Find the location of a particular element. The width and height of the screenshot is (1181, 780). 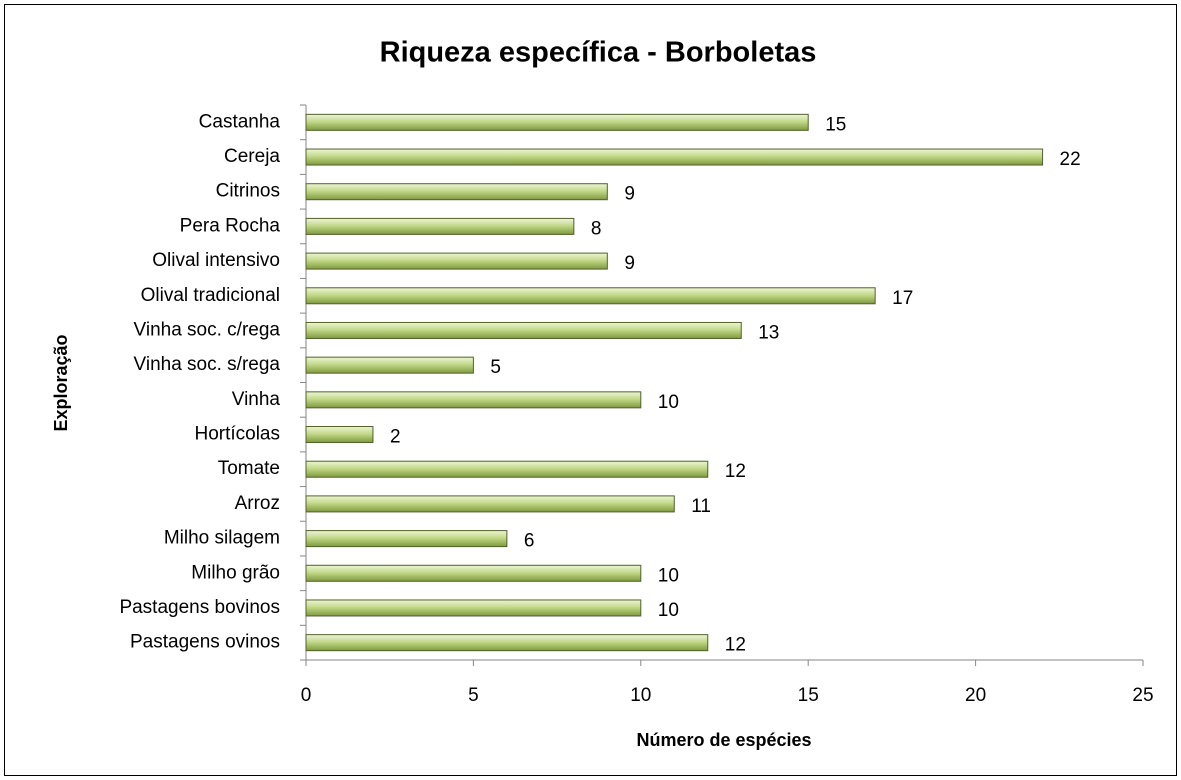

y-tick-label: Tomate is located at coordinates (249, 468).